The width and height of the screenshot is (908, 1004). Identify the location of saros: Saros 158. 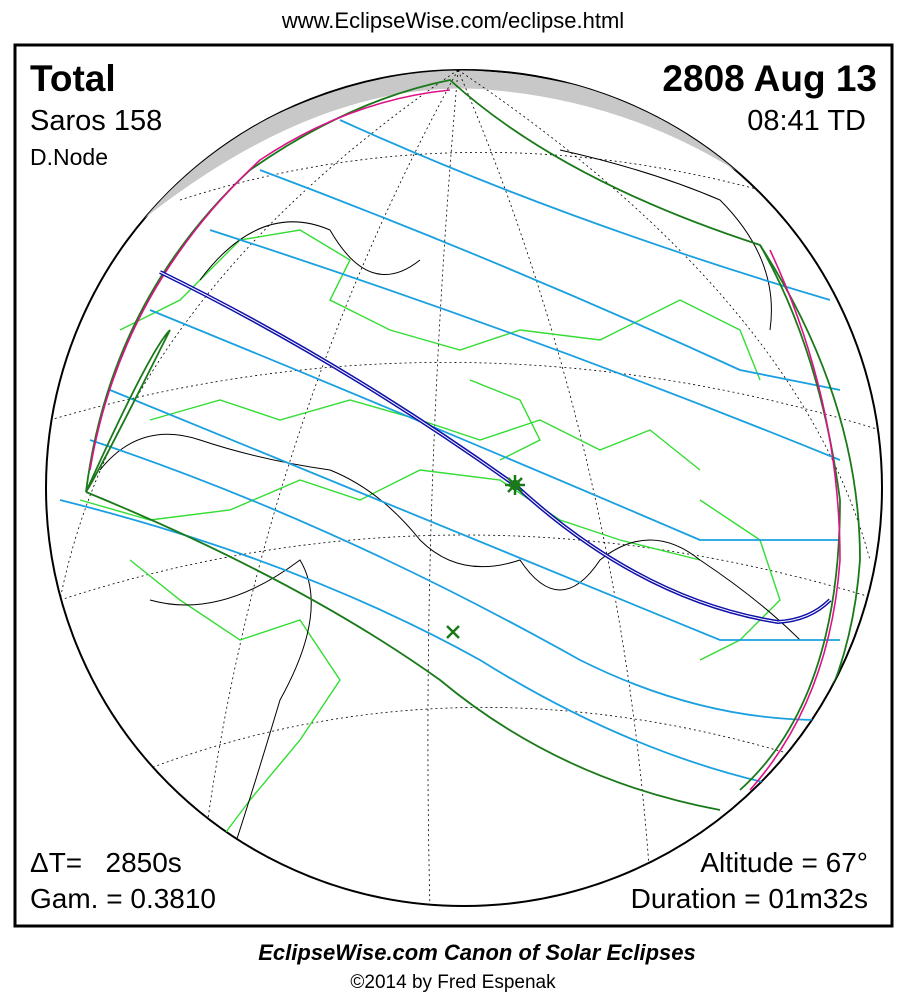
(96, 121).